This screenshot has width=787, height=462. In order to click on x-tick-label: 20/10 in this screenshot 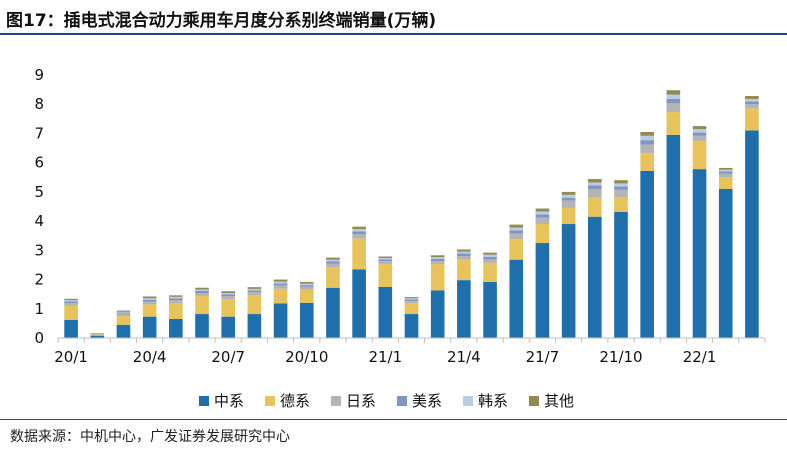, I will do `click(306, 357)`.